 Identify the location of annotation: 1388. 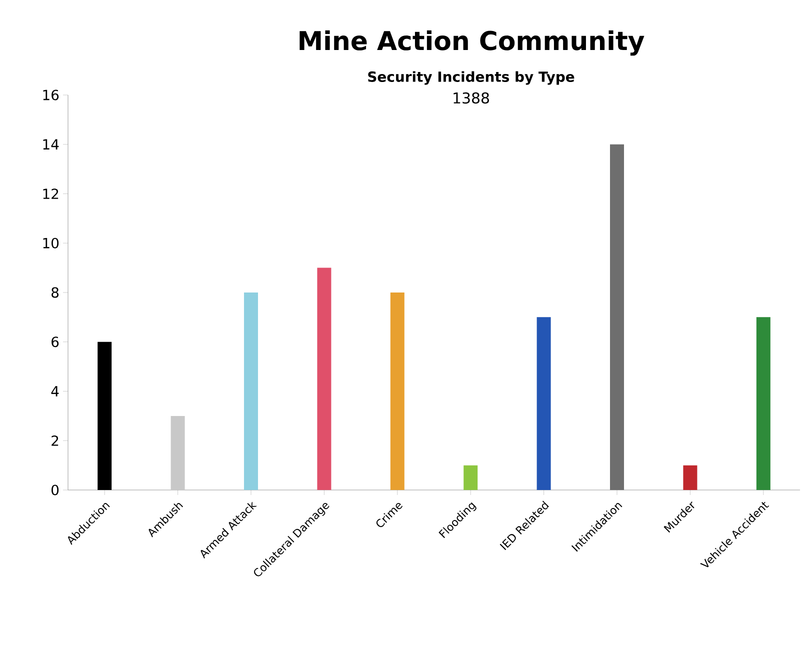
(471, 98).